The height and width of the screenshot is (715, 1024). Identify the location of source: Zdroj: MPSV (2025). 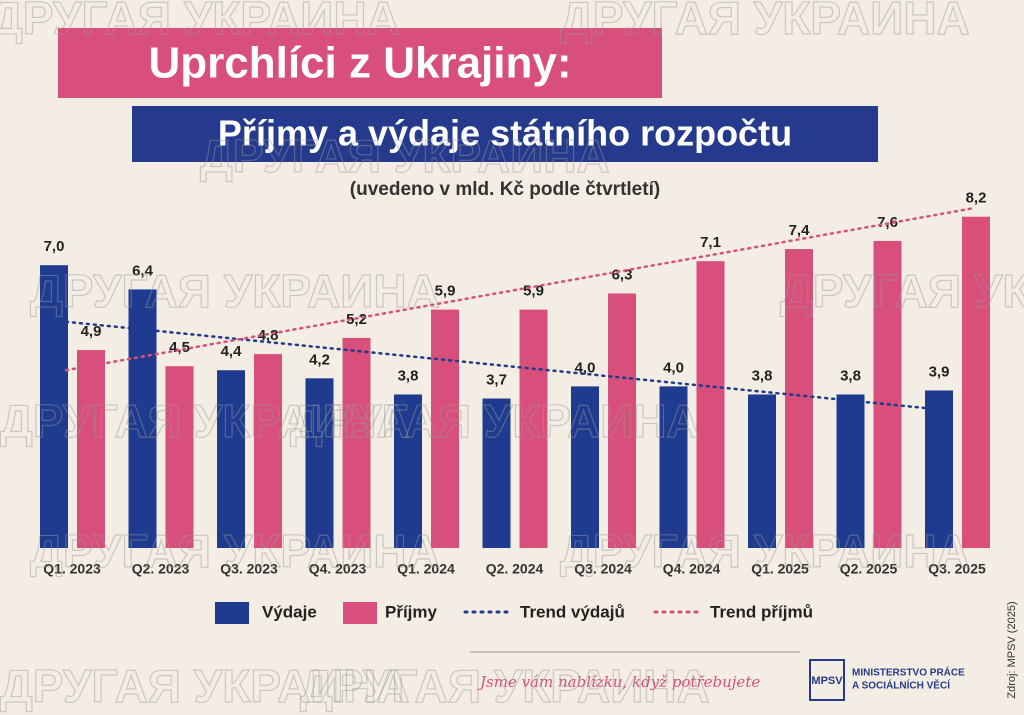
(1012, 649).